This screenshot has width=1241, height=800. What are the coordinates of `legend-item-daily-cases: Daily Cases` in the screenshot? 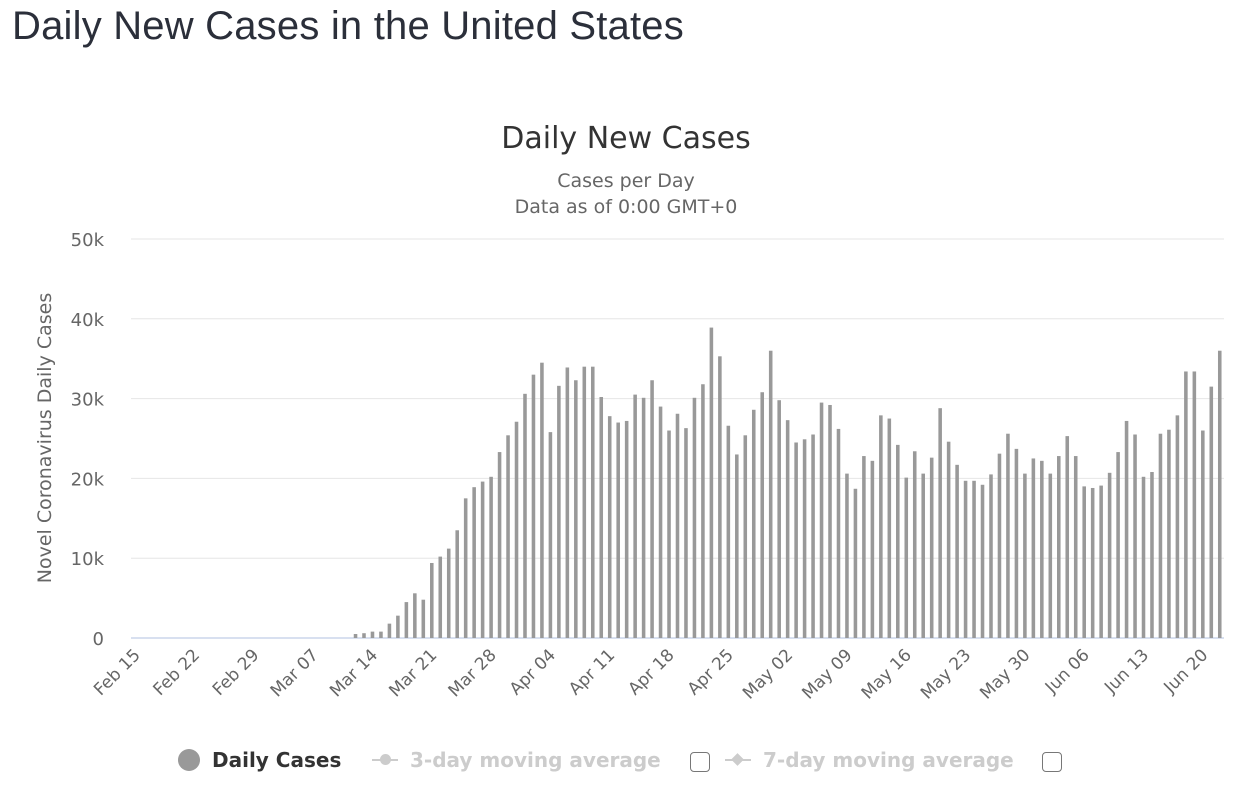 It's located at (259, 760).